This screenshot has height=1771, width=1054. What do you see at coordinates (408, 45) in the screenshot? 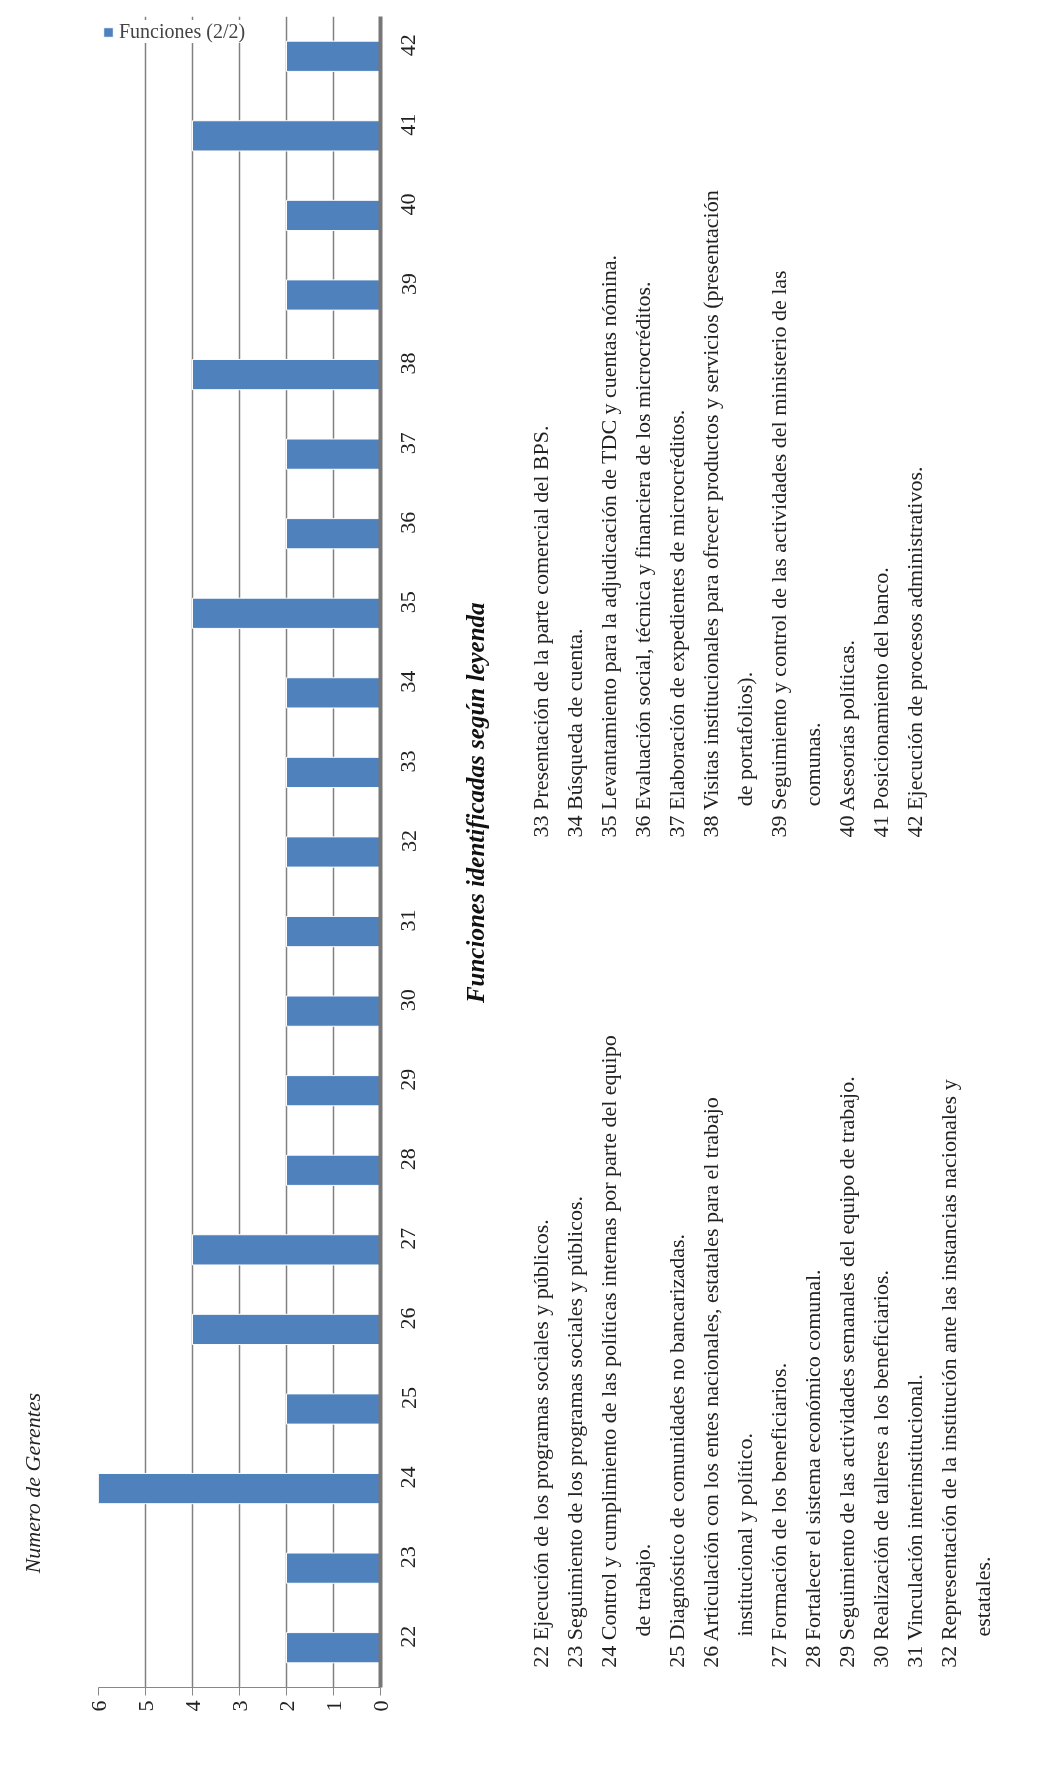
I see `y-tick-label: 42` at bounding box center [408, 45].